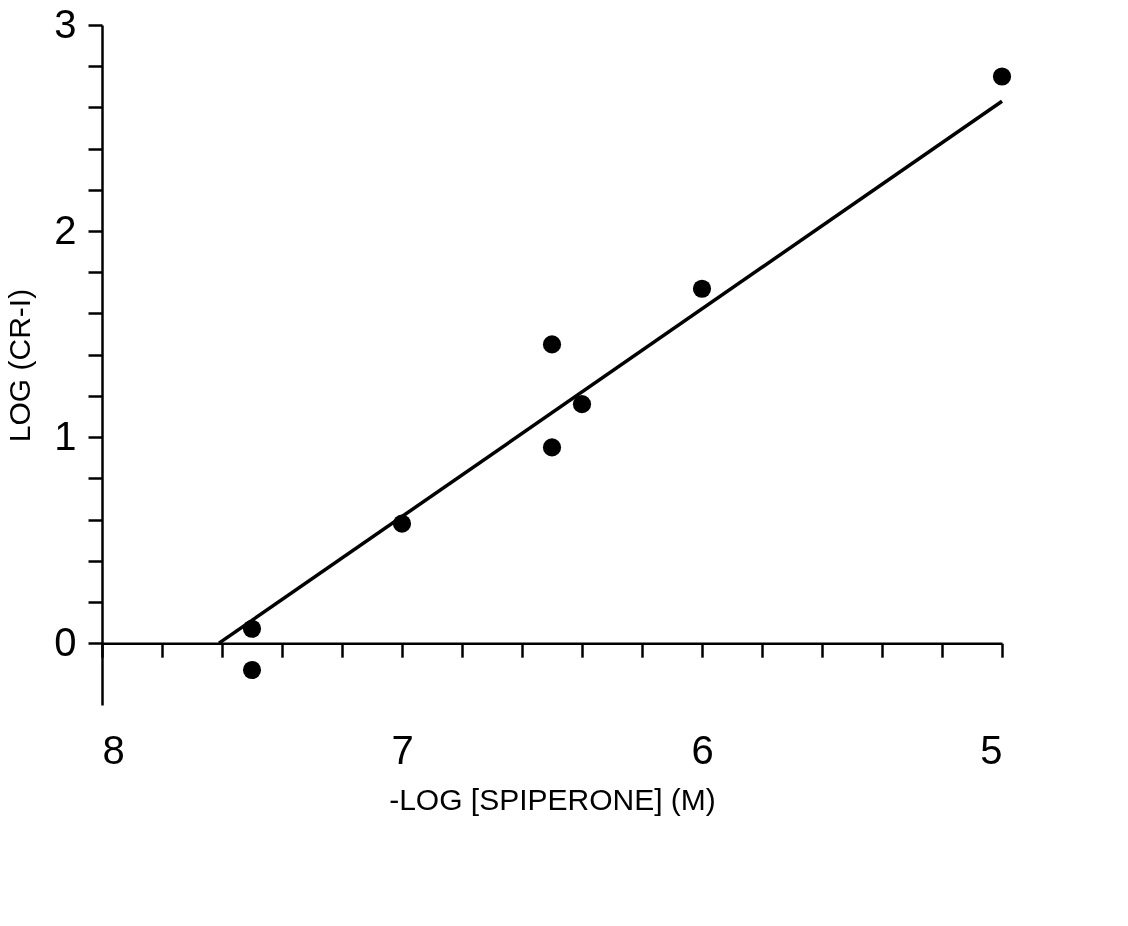 Image resolution: width=1128 pixels, height=926 pixels. What do you see at coordinates (20, 365) in the screenshot?
I see `y-axis-title: LOG (CR-I)` at bounding box center [20, 365].